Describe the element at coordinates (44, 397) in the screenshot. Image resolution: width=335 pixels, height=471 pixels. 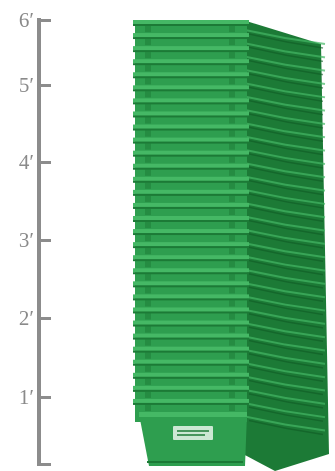
I see `ruler-tick-1ft` at that location.